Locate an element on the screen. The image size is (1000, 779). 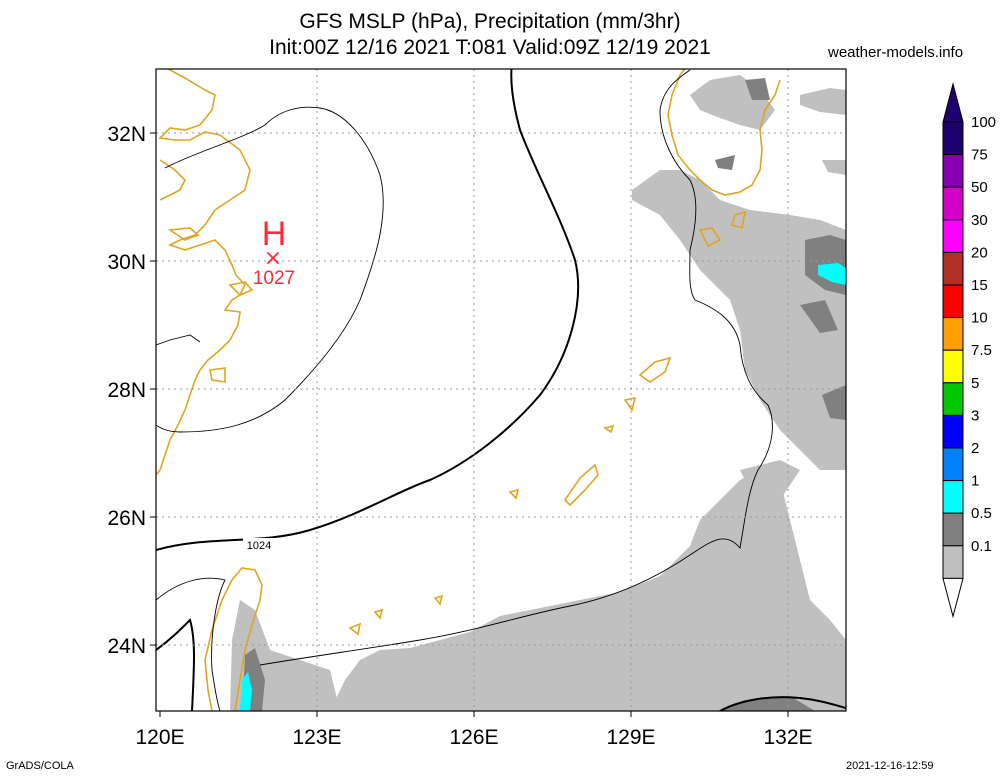
isobar-label: 1024 is located at coordinates (259, 546).